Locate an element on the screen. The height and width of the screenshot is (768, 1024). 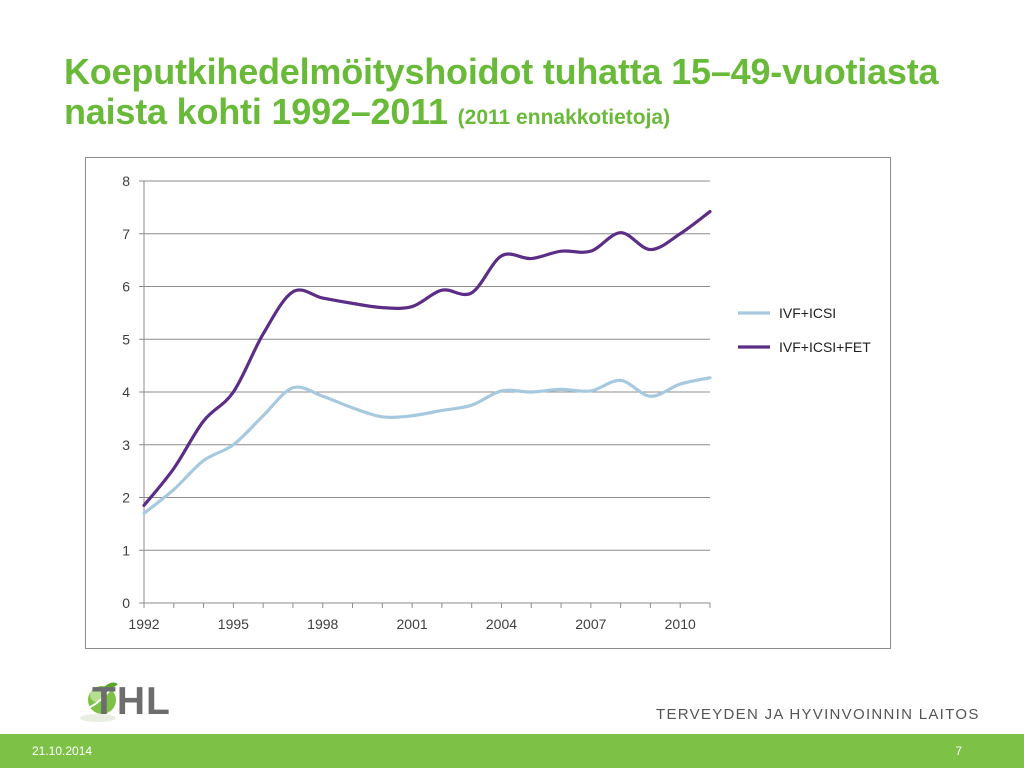
y-tick-label: 6 is located at coordinates (126, 287).